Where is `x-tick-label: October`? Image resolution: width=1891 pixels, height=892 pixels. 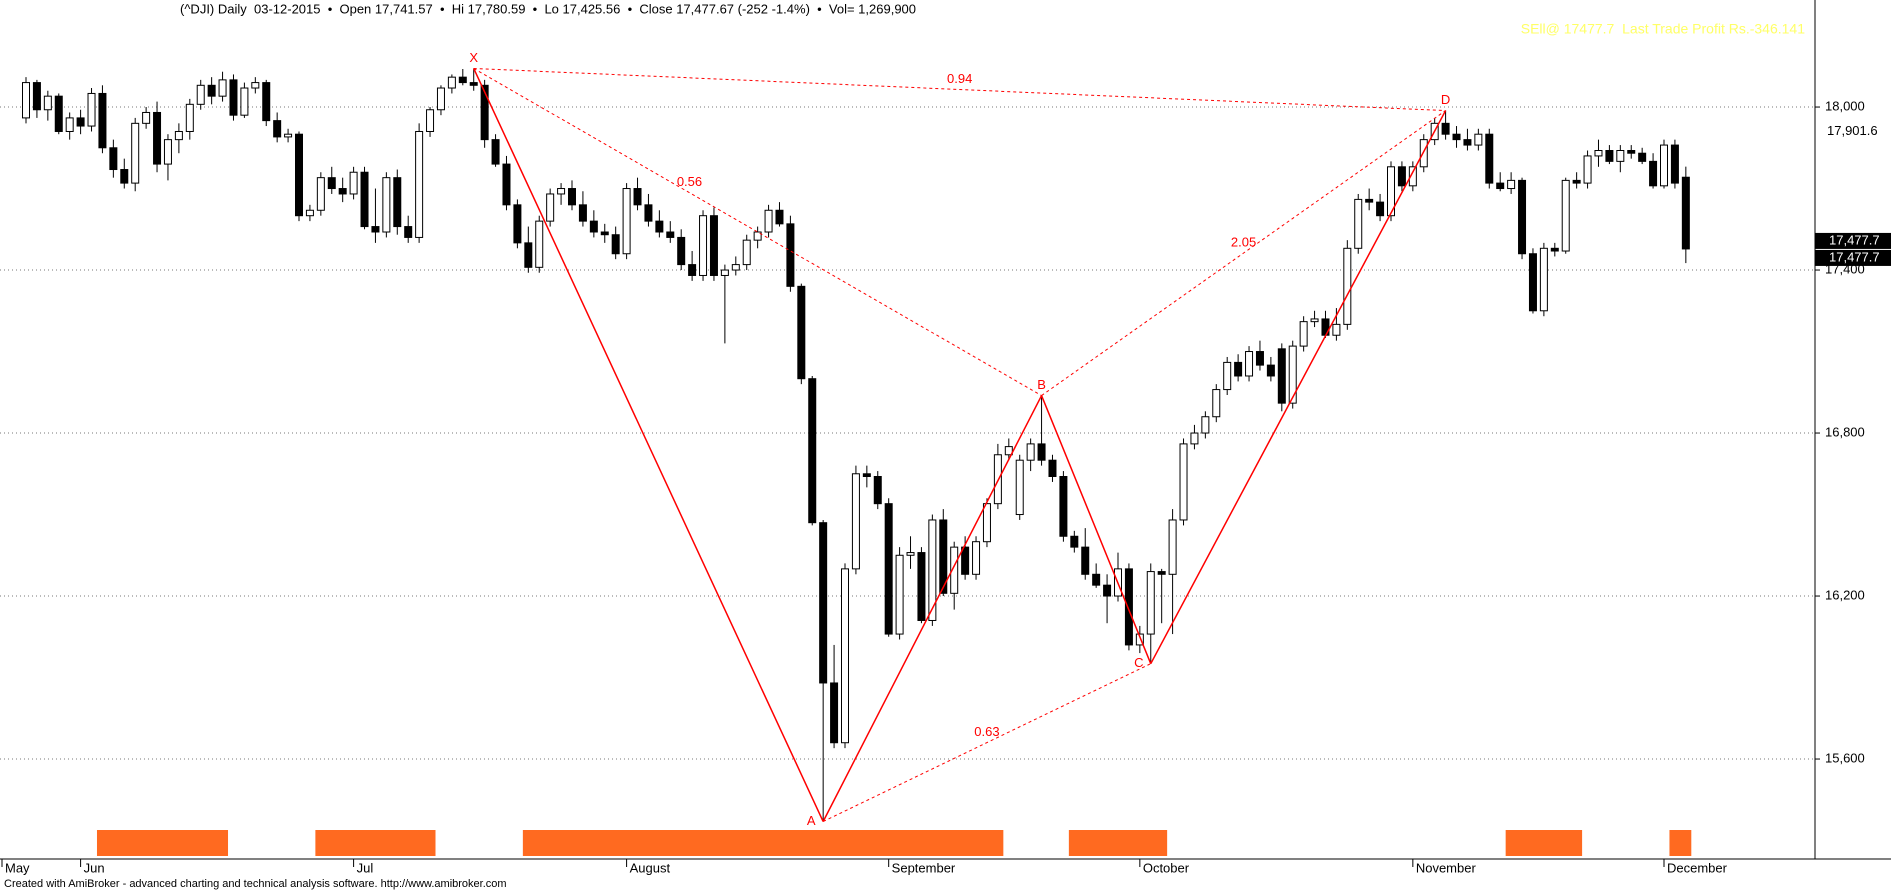 x-tick-label: October is located at coordinates (1166, 867).